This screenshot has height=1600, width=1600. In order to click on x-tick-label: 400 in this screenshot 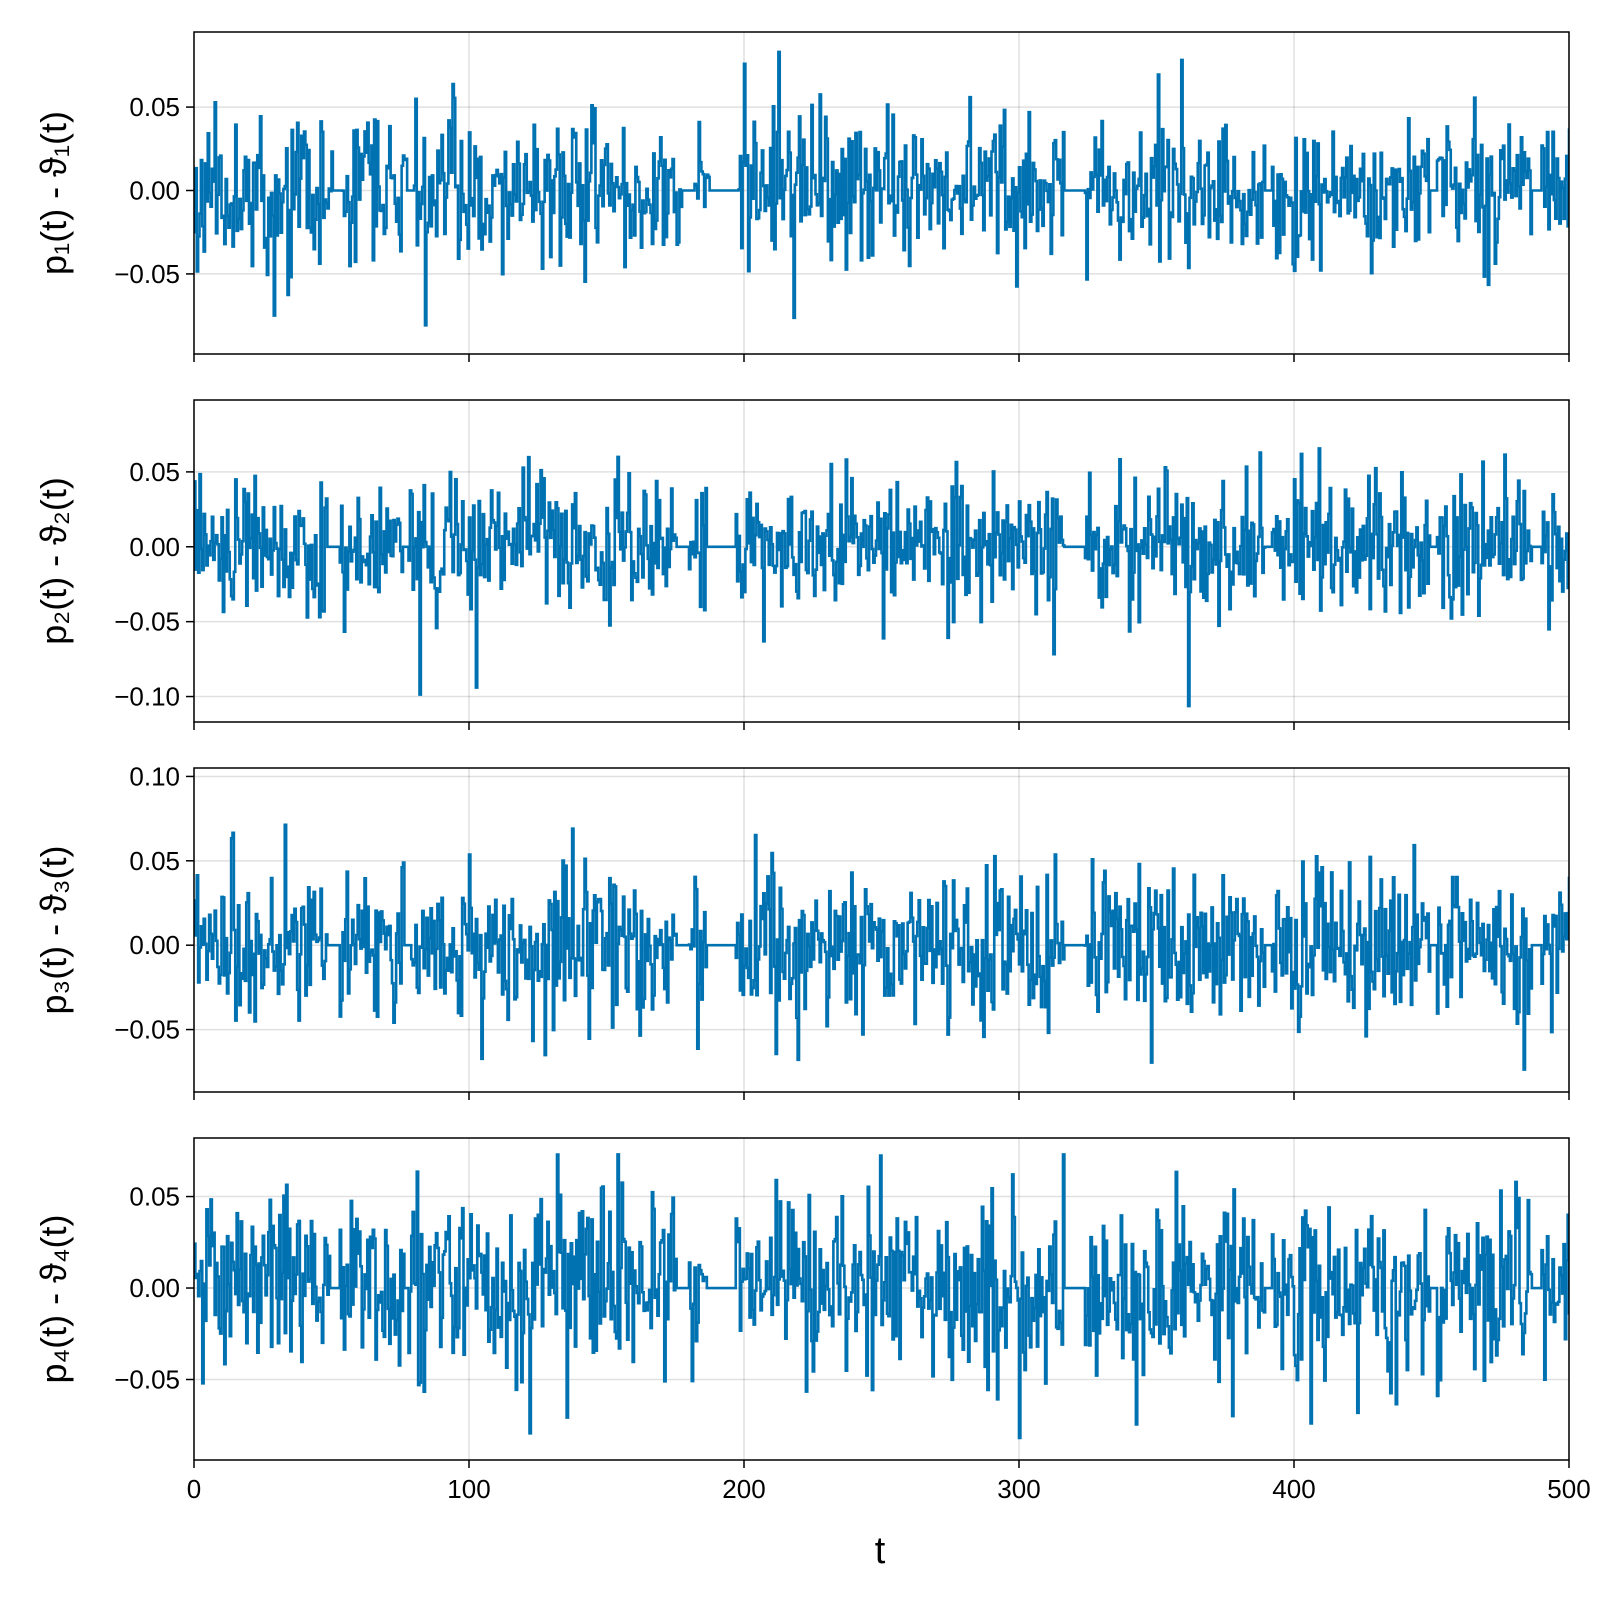, I will do `click(1293, 1489)`.